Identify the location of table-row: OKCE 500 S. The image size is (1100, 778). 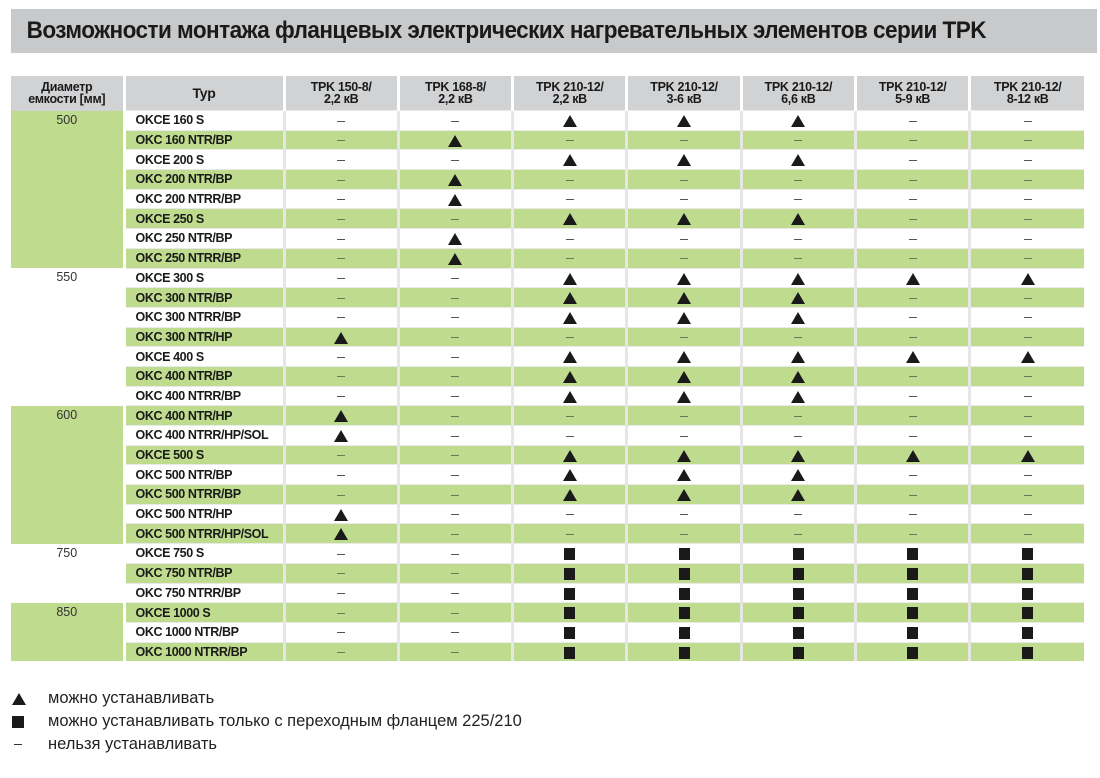
(548, 454).